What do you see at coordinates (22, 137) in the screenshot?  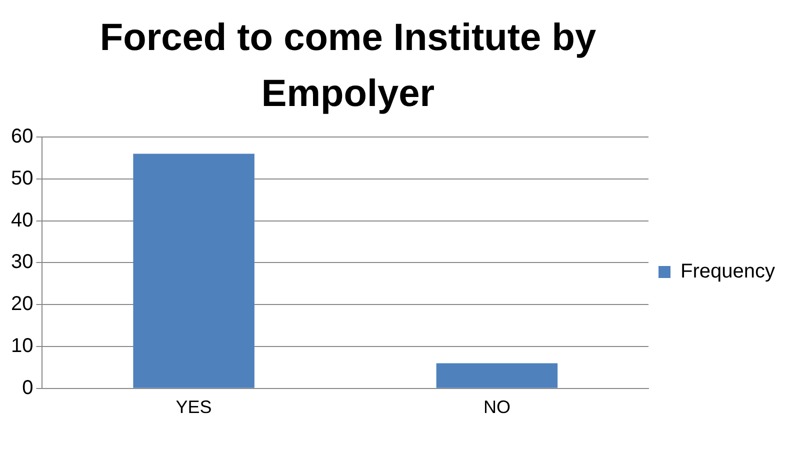 I see `y-tick-label: 60` at bounding box center [22, 137].